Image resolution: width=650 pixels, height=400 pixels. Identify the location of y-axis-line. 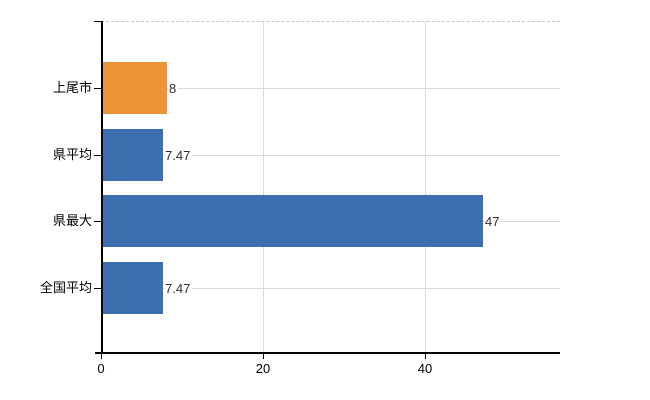
(102, 186).